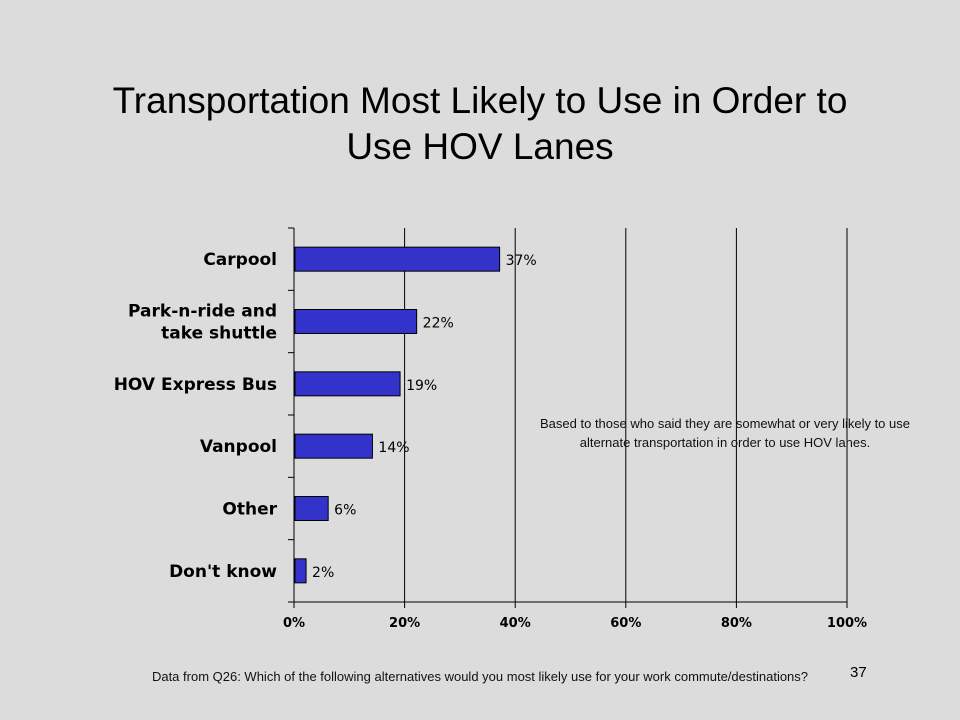  Describe the element at coordinates (249, 510) in the screenshot. I see `category-label: Other` at that location.